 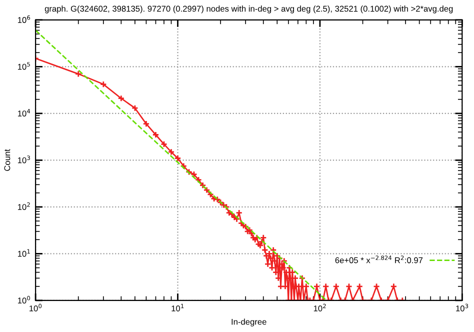 I want to click on x-tick-label: 10$^{1}$, so click(x=178, y=308).